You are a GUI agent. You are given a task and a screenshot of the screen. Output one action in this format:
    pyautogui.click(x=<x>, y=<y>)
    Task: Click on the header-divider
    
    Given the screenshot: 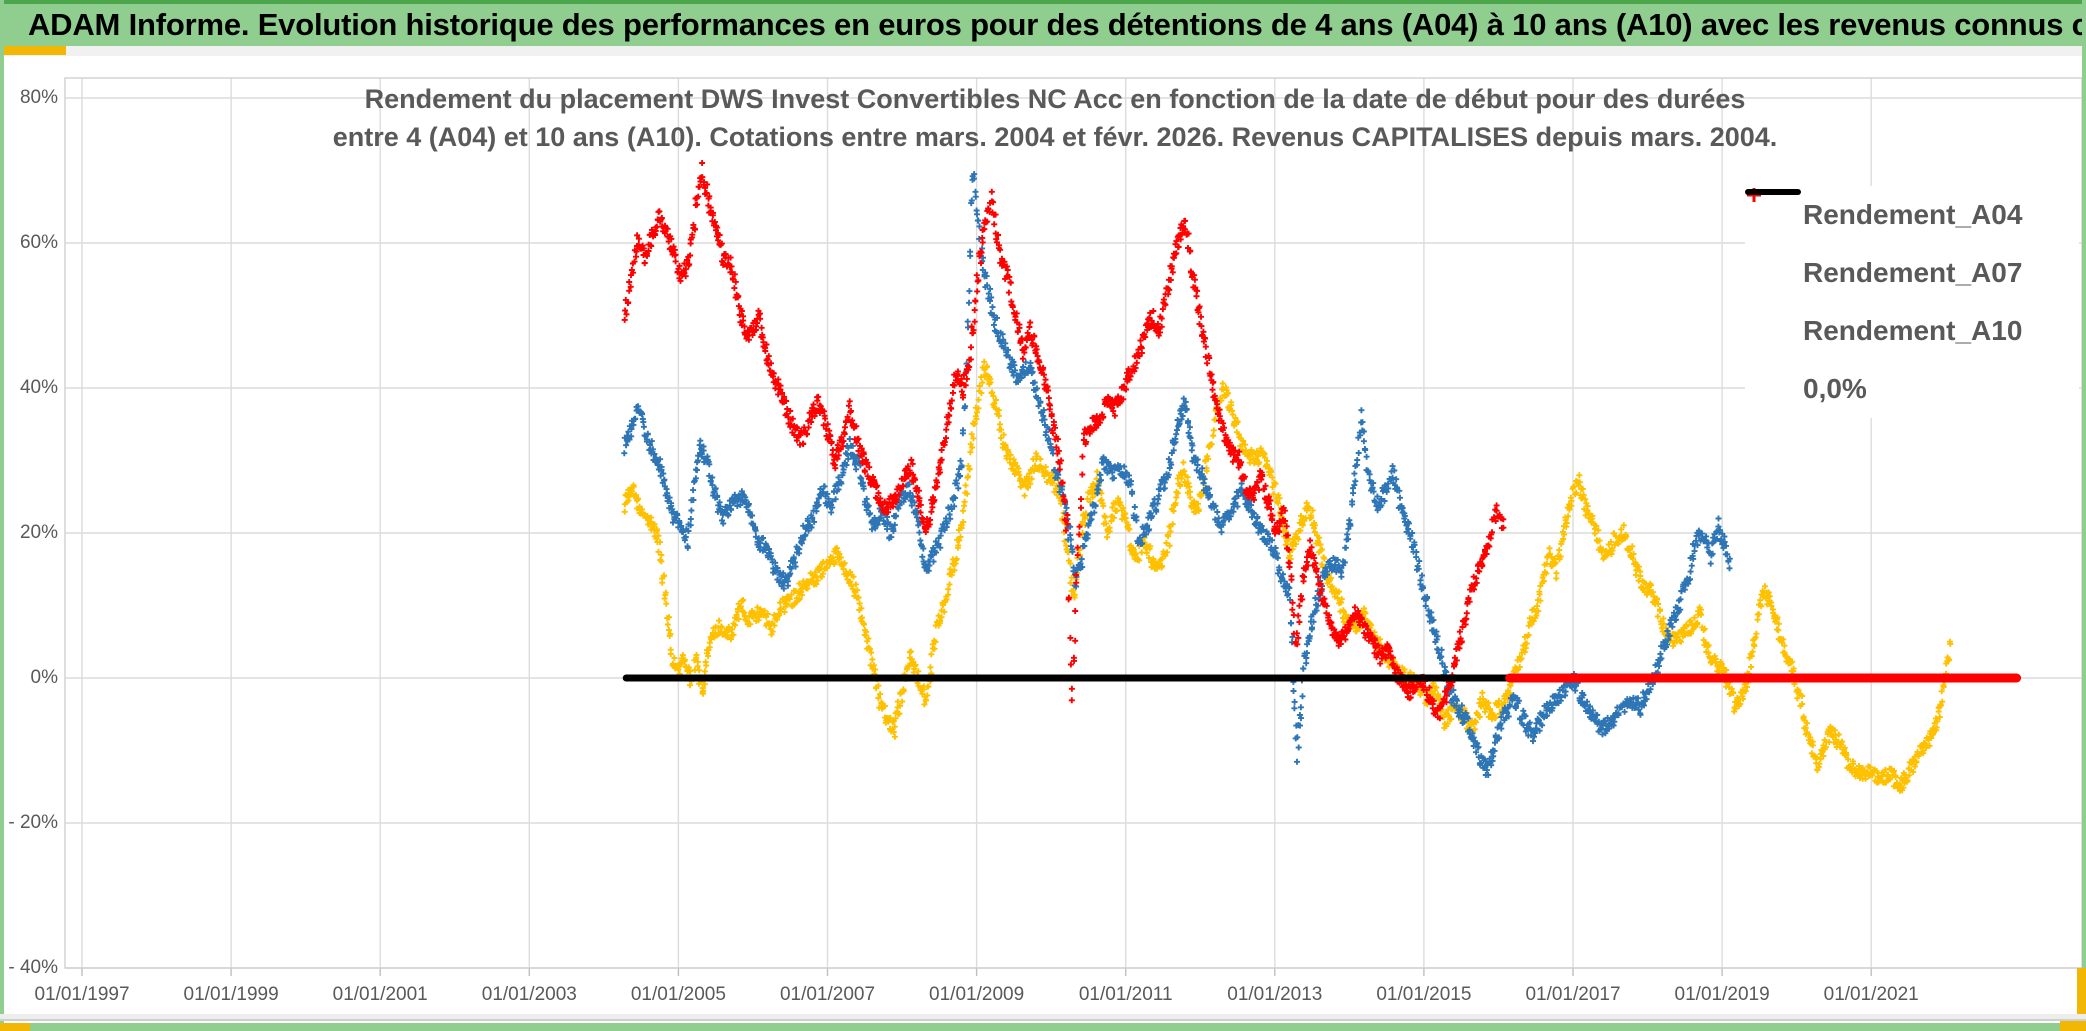 What is the action you would take?
    pyautogui.click(x=1043, y=51)
    